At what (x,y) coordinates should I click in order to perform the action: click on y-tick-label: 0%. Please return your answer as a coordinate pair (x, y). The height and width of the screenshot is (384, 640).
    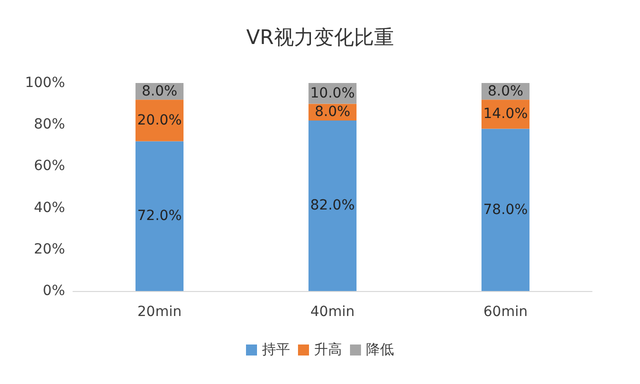
    Looking at the image, I should click on (53, 291).